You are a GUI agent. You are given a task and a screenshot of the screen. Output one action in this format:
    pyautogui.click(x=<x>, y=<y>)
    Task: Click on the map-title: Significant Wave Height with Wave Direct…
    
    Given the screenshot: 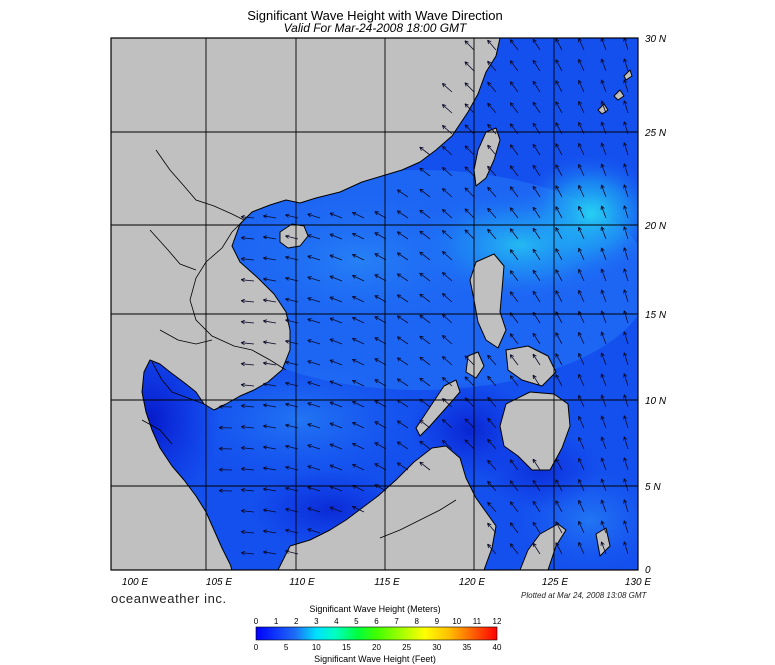 What is the action you would take?
    pyautogui.click(x=375, y=15)
    